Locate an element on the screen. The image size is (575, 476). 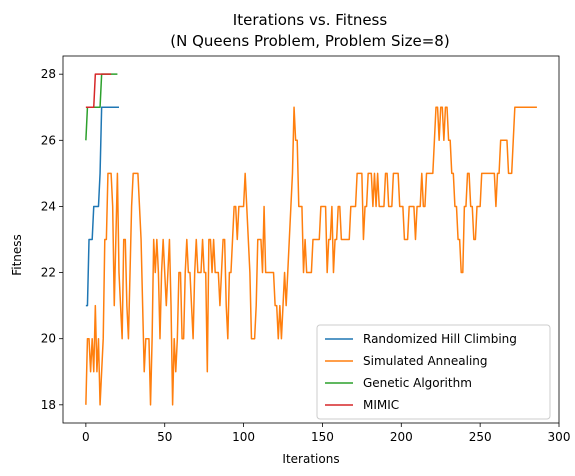
x-tick-label: 200 is located at coordinates (401, 437).